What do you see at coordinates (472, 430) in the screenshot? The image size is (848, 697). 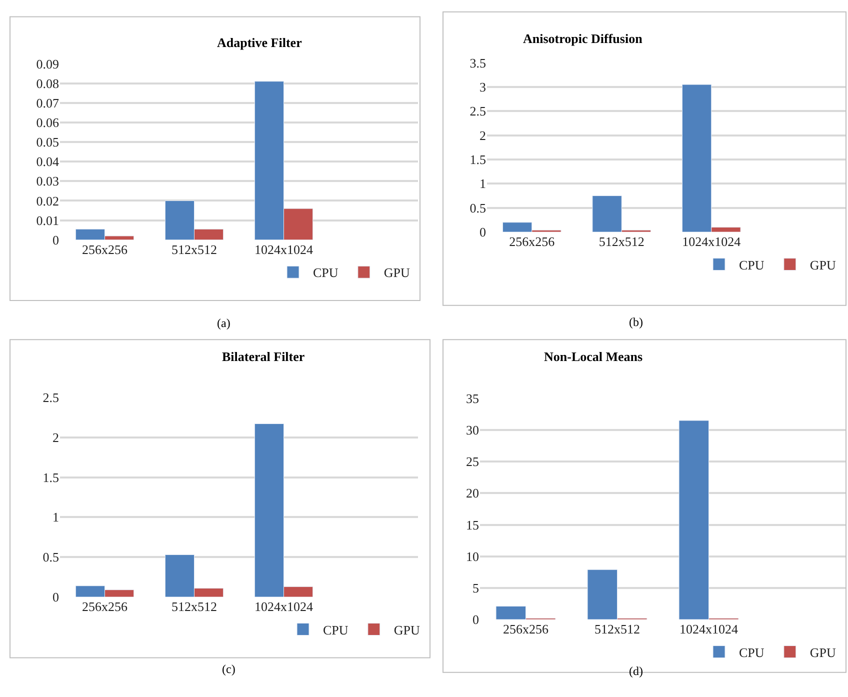 I see `y-tick-label: 30` at bounding box center [472, 430].